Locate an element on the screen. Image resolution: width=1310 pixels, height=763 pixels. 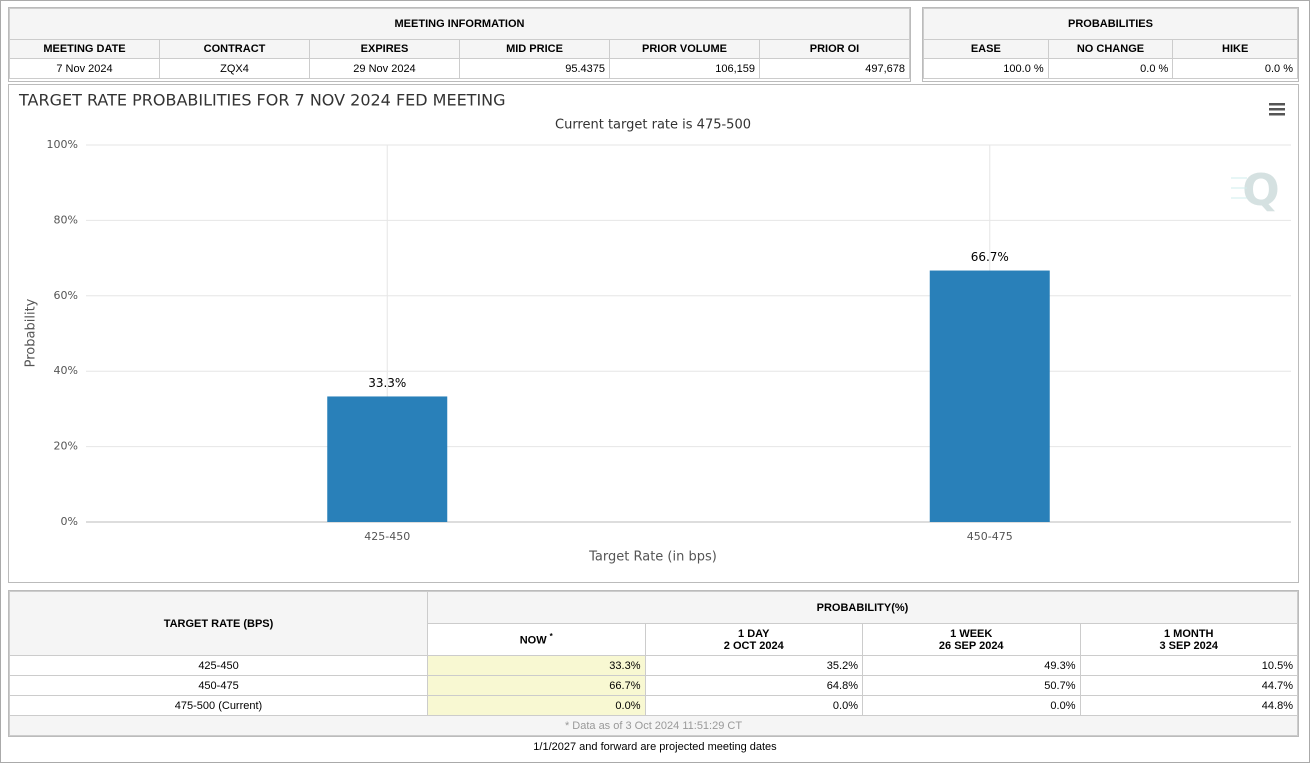
column-header: TARGET RATE (BPS) is located at coordinates (218, 623).